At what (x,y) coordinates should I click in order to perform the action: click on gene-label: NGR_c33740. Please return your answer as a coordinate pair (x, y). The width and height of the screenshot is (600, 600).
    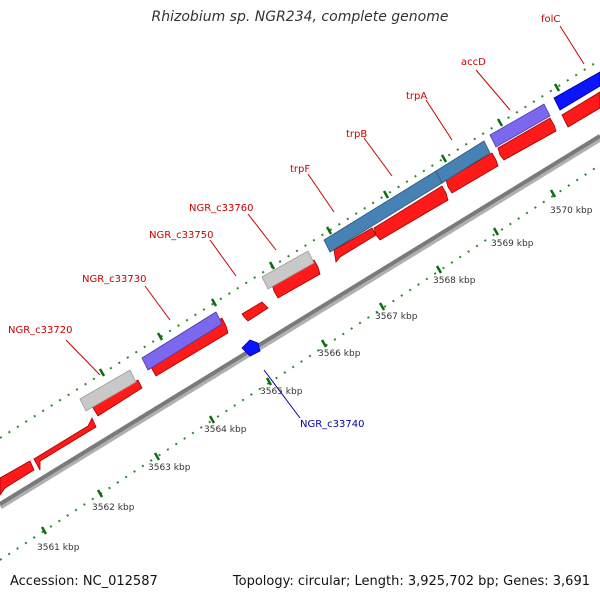
    Looking at the image, I should click on (332, 424).